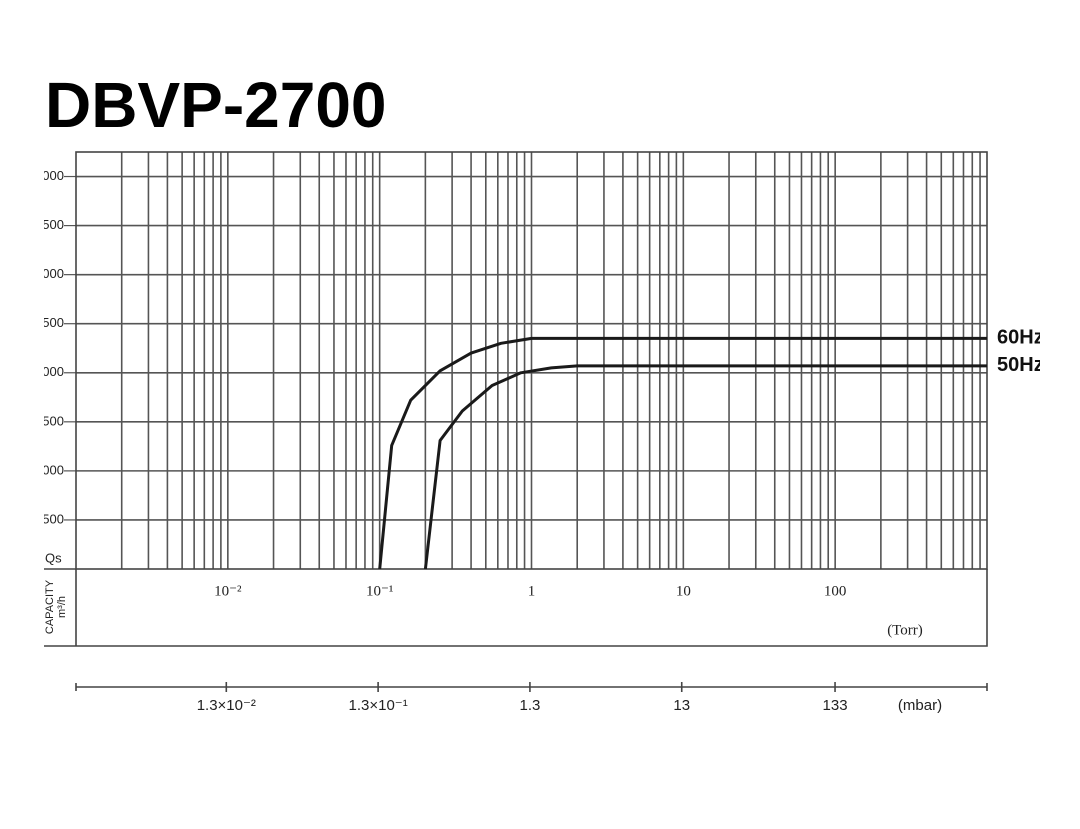  Describe the element at coordinates (905, 630) in the screenshot. I see `x-axis-label: (Torr)` at that location.